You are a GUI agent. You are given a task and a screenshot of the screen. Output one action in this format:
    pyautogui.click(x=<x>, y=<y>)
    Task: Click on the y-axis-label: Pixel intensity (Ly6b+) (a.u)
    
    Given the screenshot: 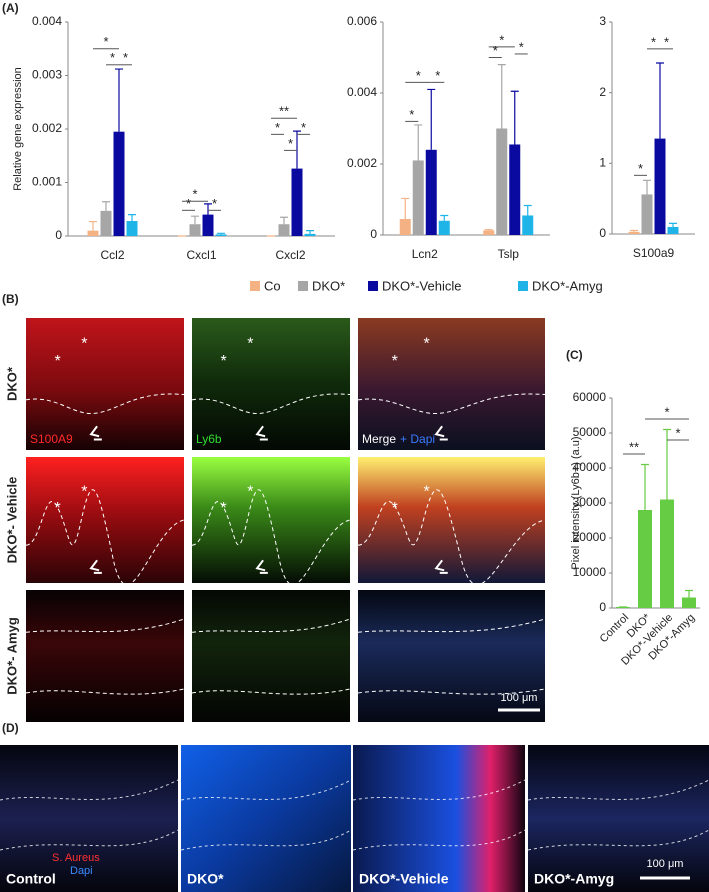 What is the action you would take?
    pyautogui.click(x=576, y=502)
    